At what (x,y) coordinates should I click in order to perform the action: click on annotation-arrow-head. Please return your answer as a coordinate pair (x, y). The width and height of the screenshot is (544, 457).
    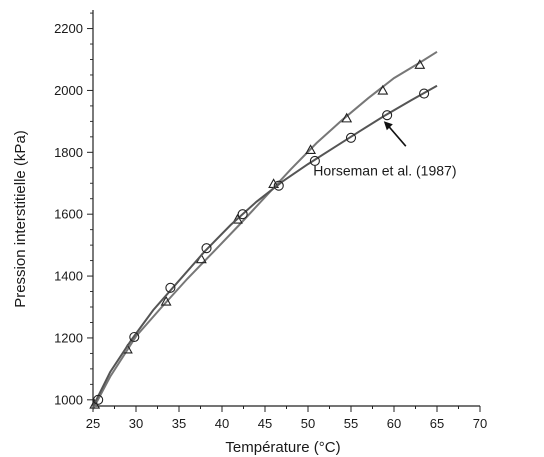
    Looking at the image, I should click on (388, 126).